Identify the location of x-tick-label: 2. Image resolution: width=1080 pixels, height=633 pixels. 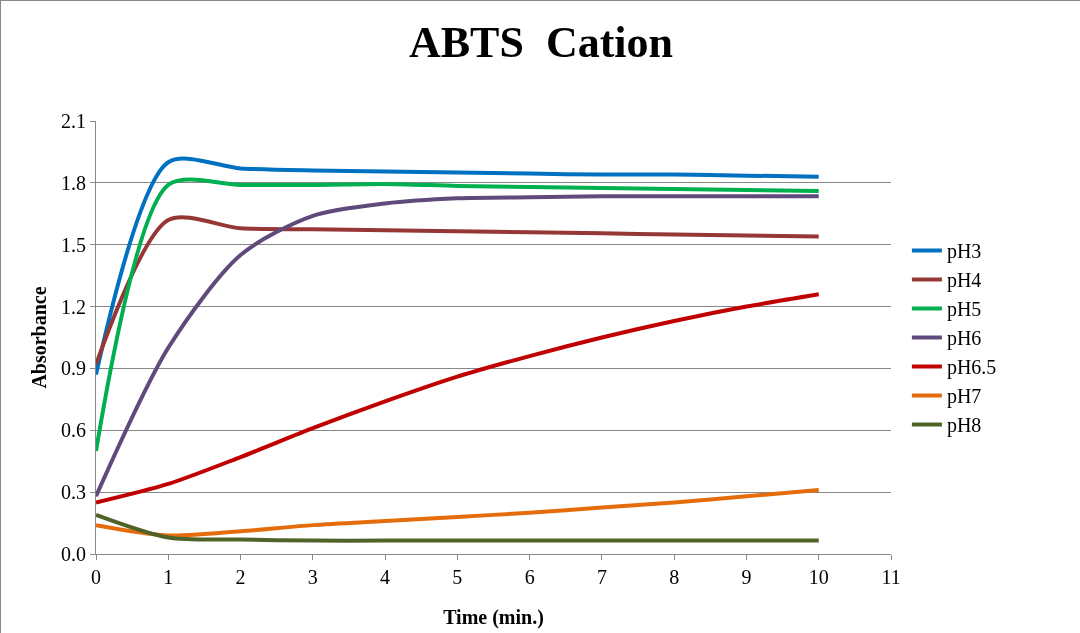
(240, 577).